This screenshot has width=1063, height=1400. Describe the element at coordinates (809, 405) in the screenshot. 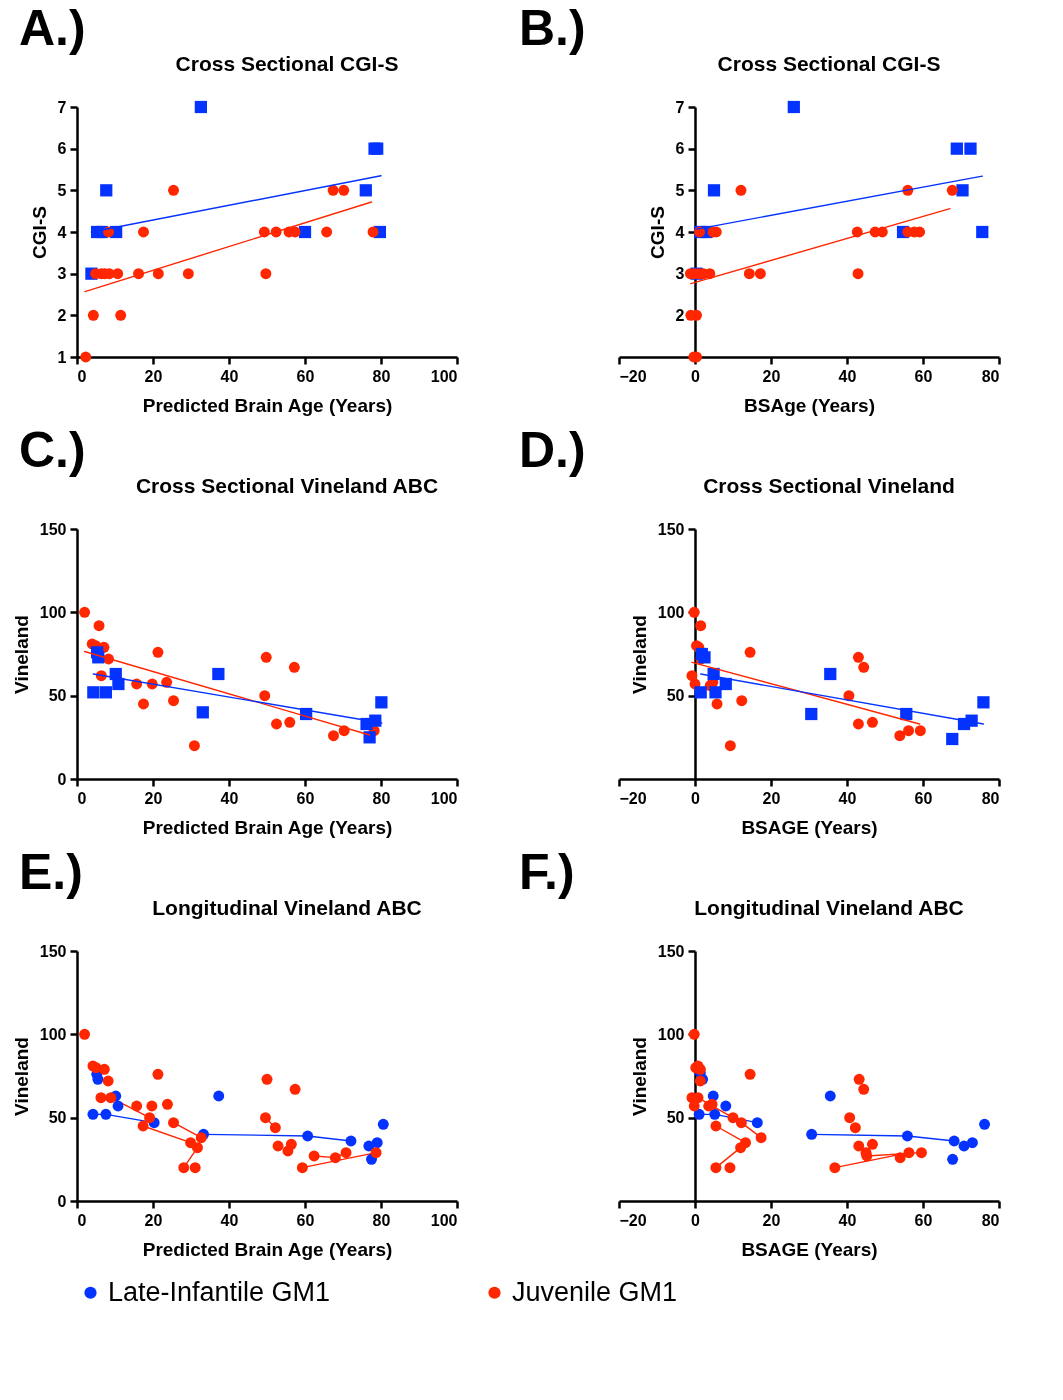

I see `x-axis-title: BSAge (Years)` at that location.